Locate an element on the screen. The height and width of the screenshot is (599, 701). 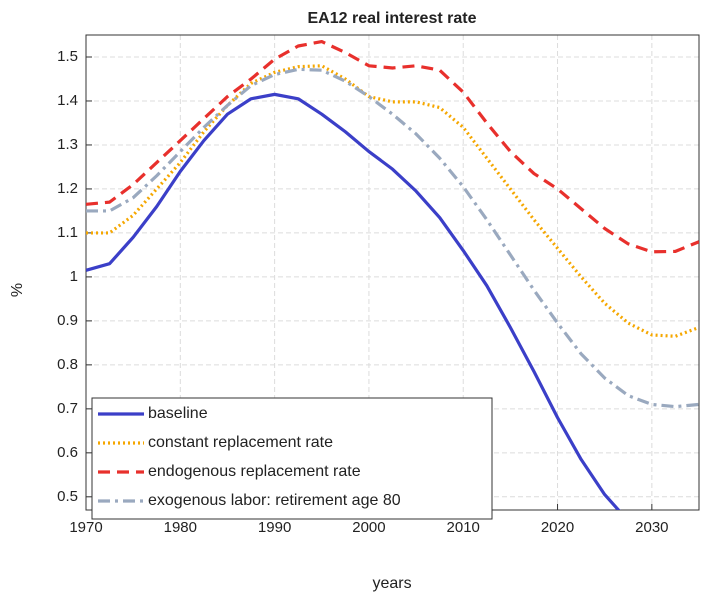
x-tick-label: 1990 is located at coordinates (274, 527).